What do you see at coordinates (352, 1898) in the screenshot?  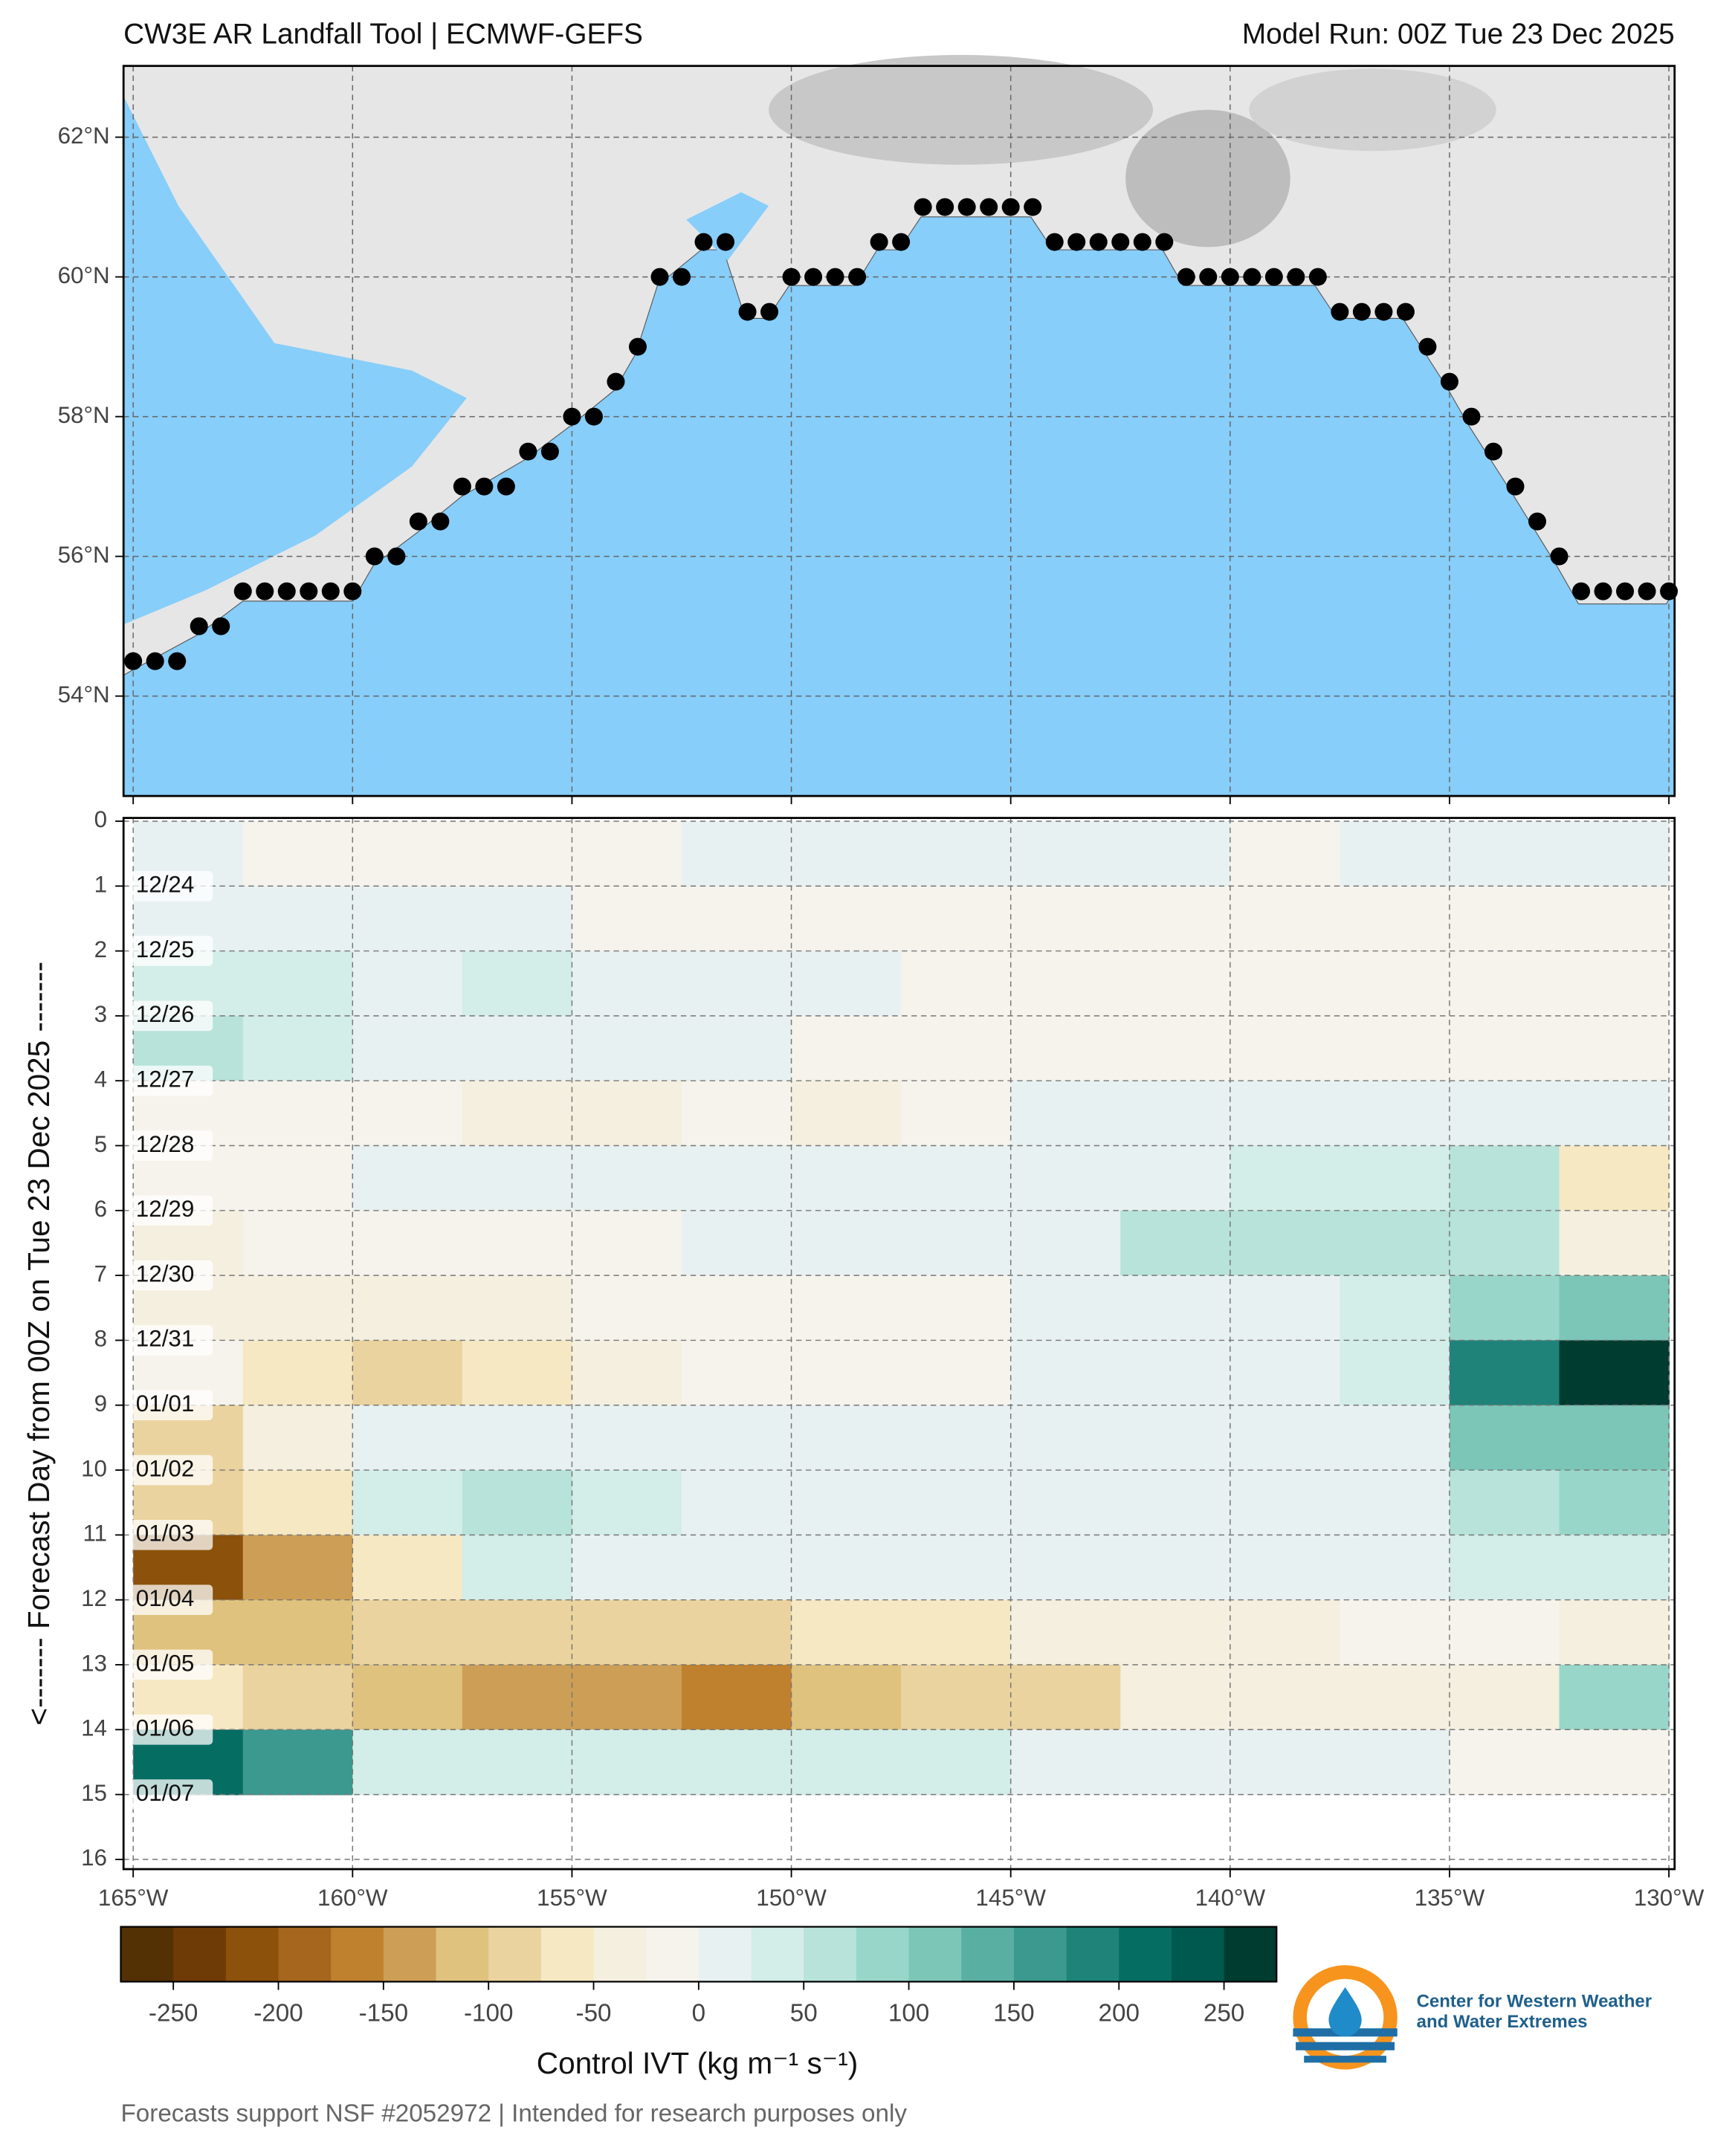 I see `x-tick-label: 160°W` at bounding box center [352, 1898].